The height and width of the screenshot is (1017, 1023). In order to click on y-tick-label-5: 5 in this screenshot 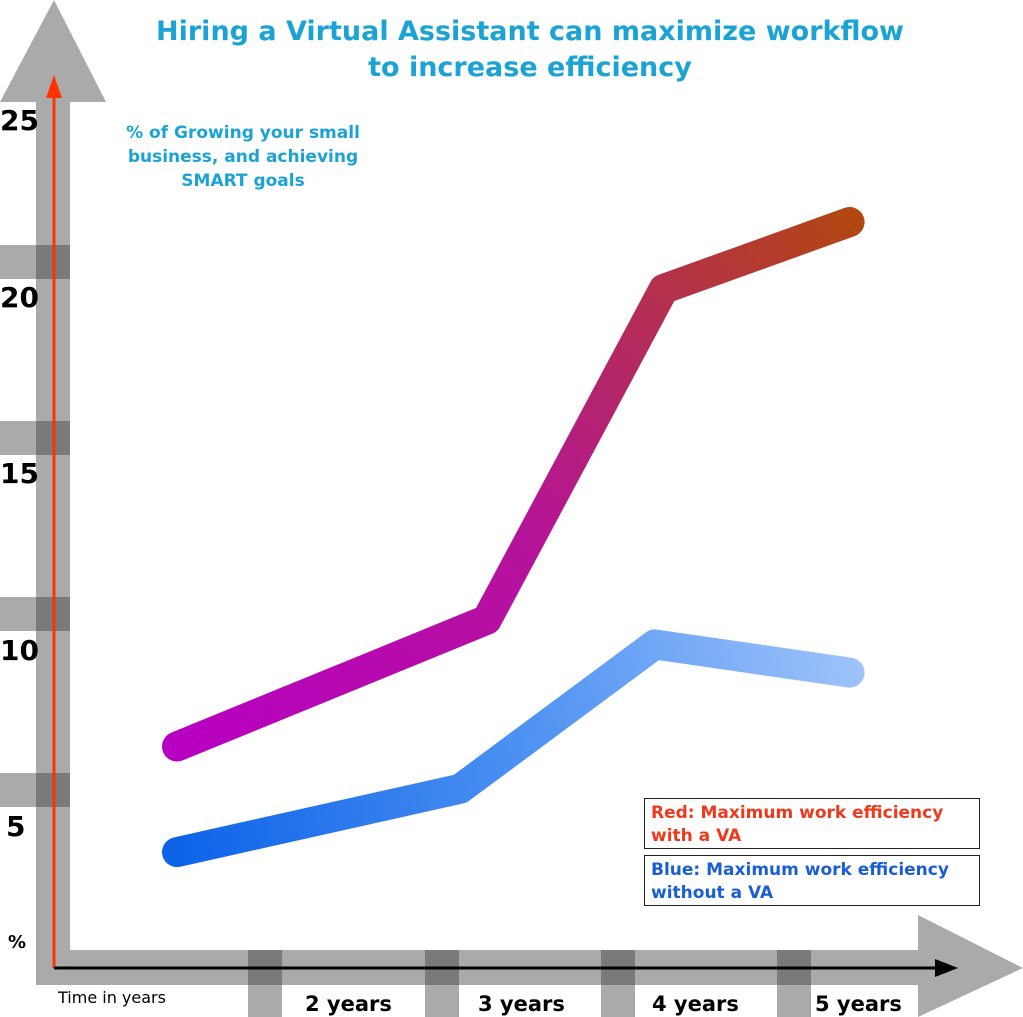, I will do `click(15, 826)`.